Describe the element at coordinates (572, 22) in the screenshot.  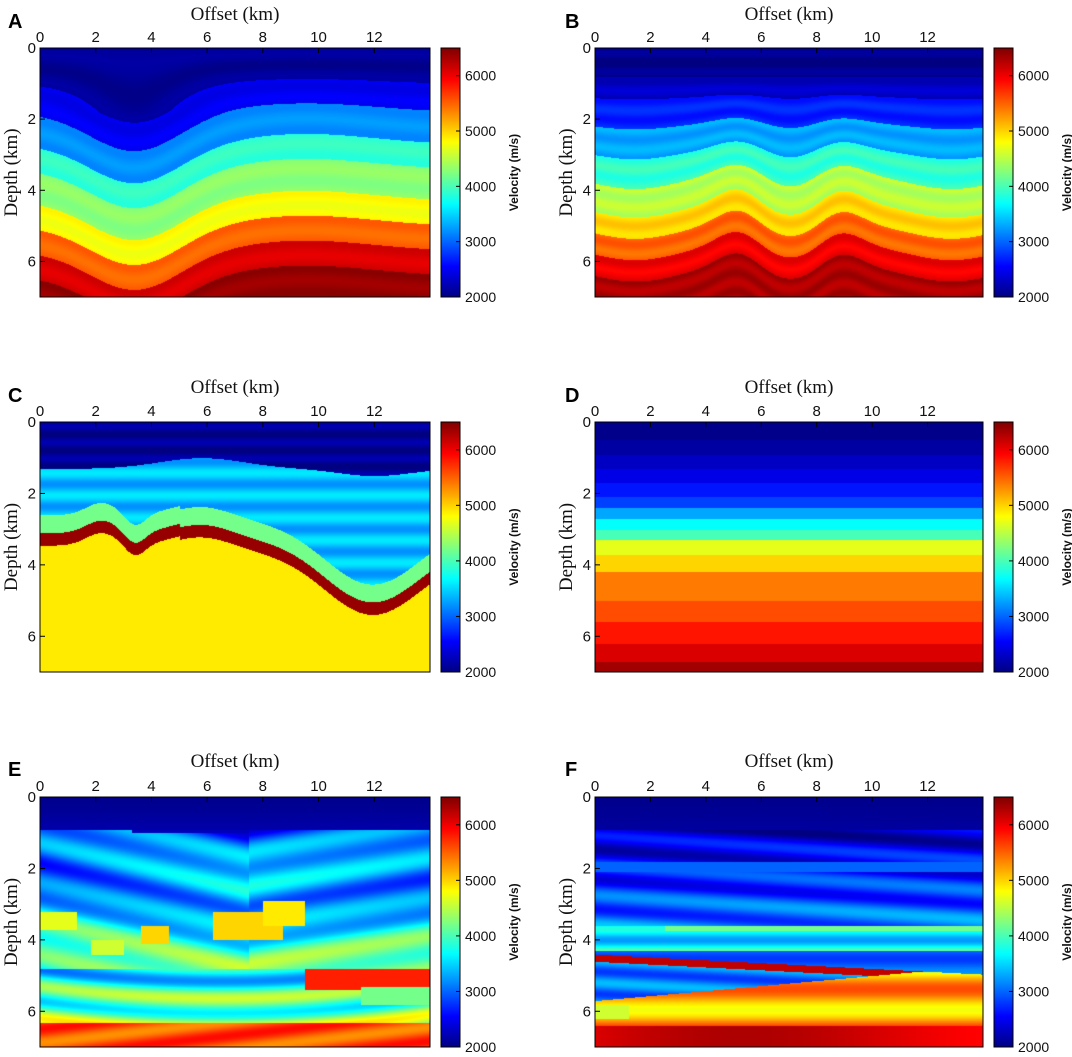
I see `panel-letter-B: B` at that location.